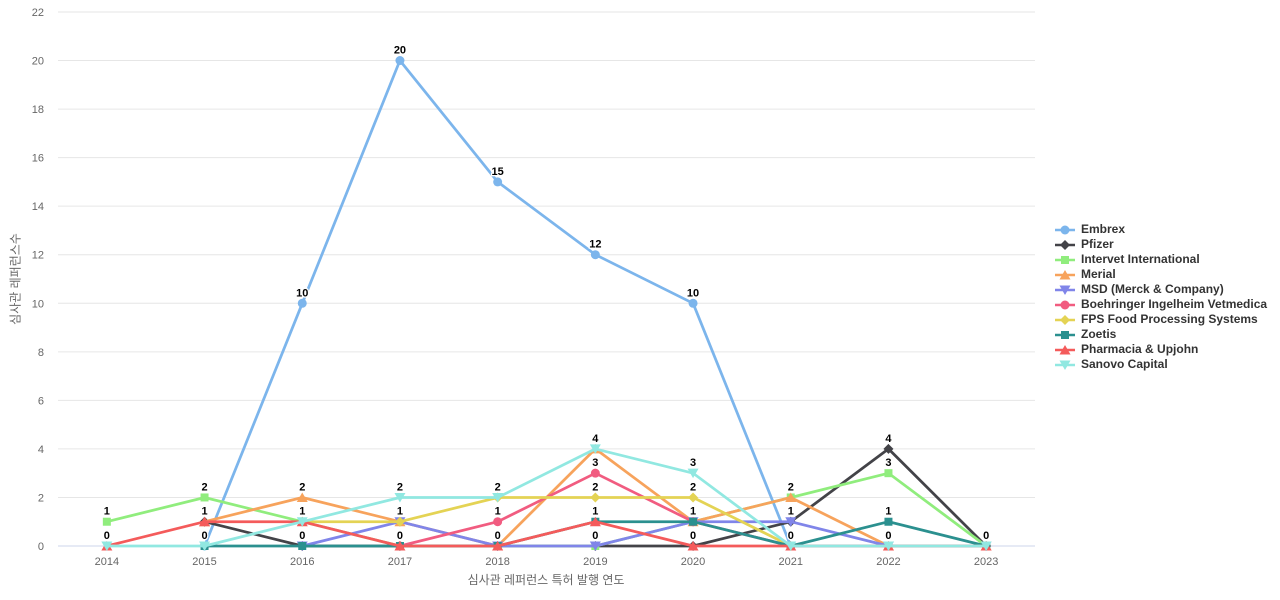 The height and width of the screenshot is (600, 1280). I want to click on point-fps-food-processing-systems-2017, so click(399, 521).